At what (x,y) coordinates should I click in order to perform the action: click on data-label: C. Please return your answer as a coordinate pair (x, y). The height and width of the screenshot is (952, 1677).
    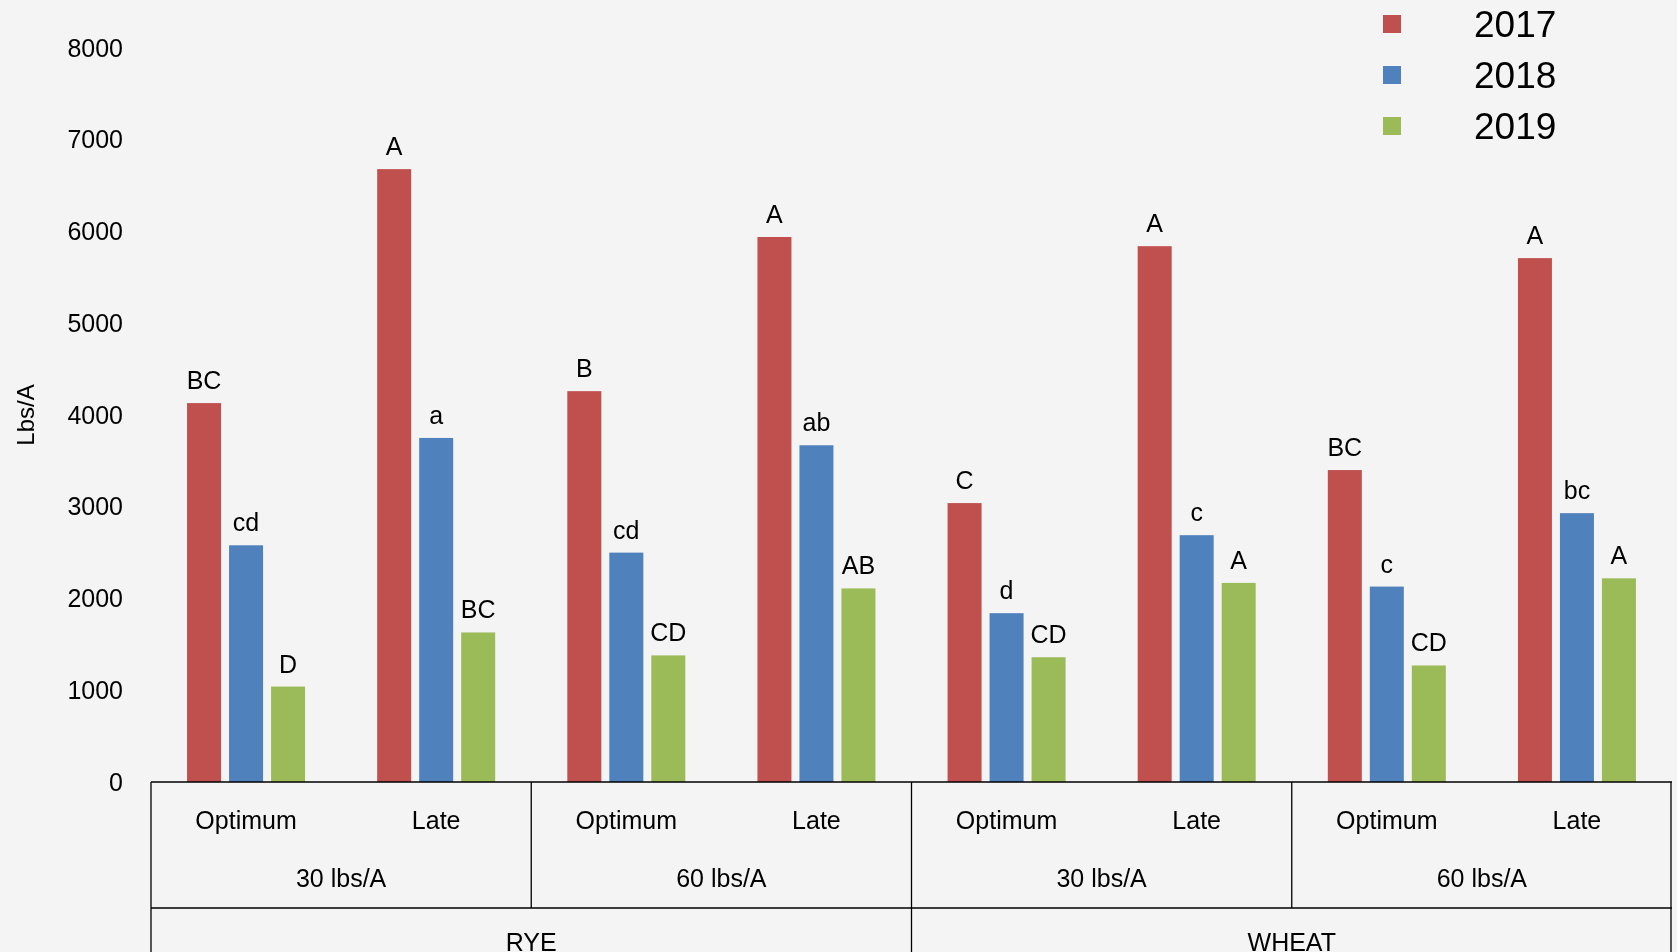
    Looking at the image, I should click on (964, 480).